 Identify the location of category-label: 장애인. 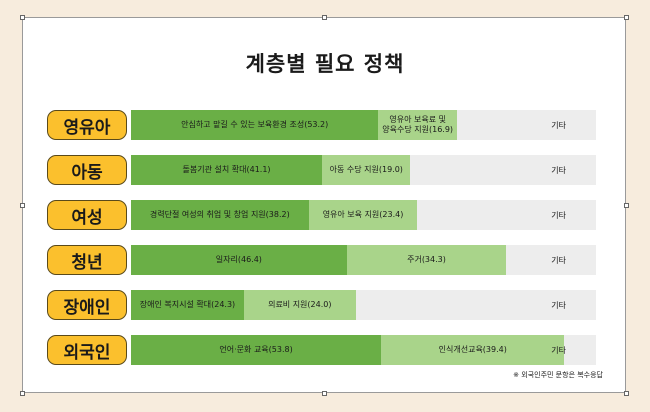
(87, 305).